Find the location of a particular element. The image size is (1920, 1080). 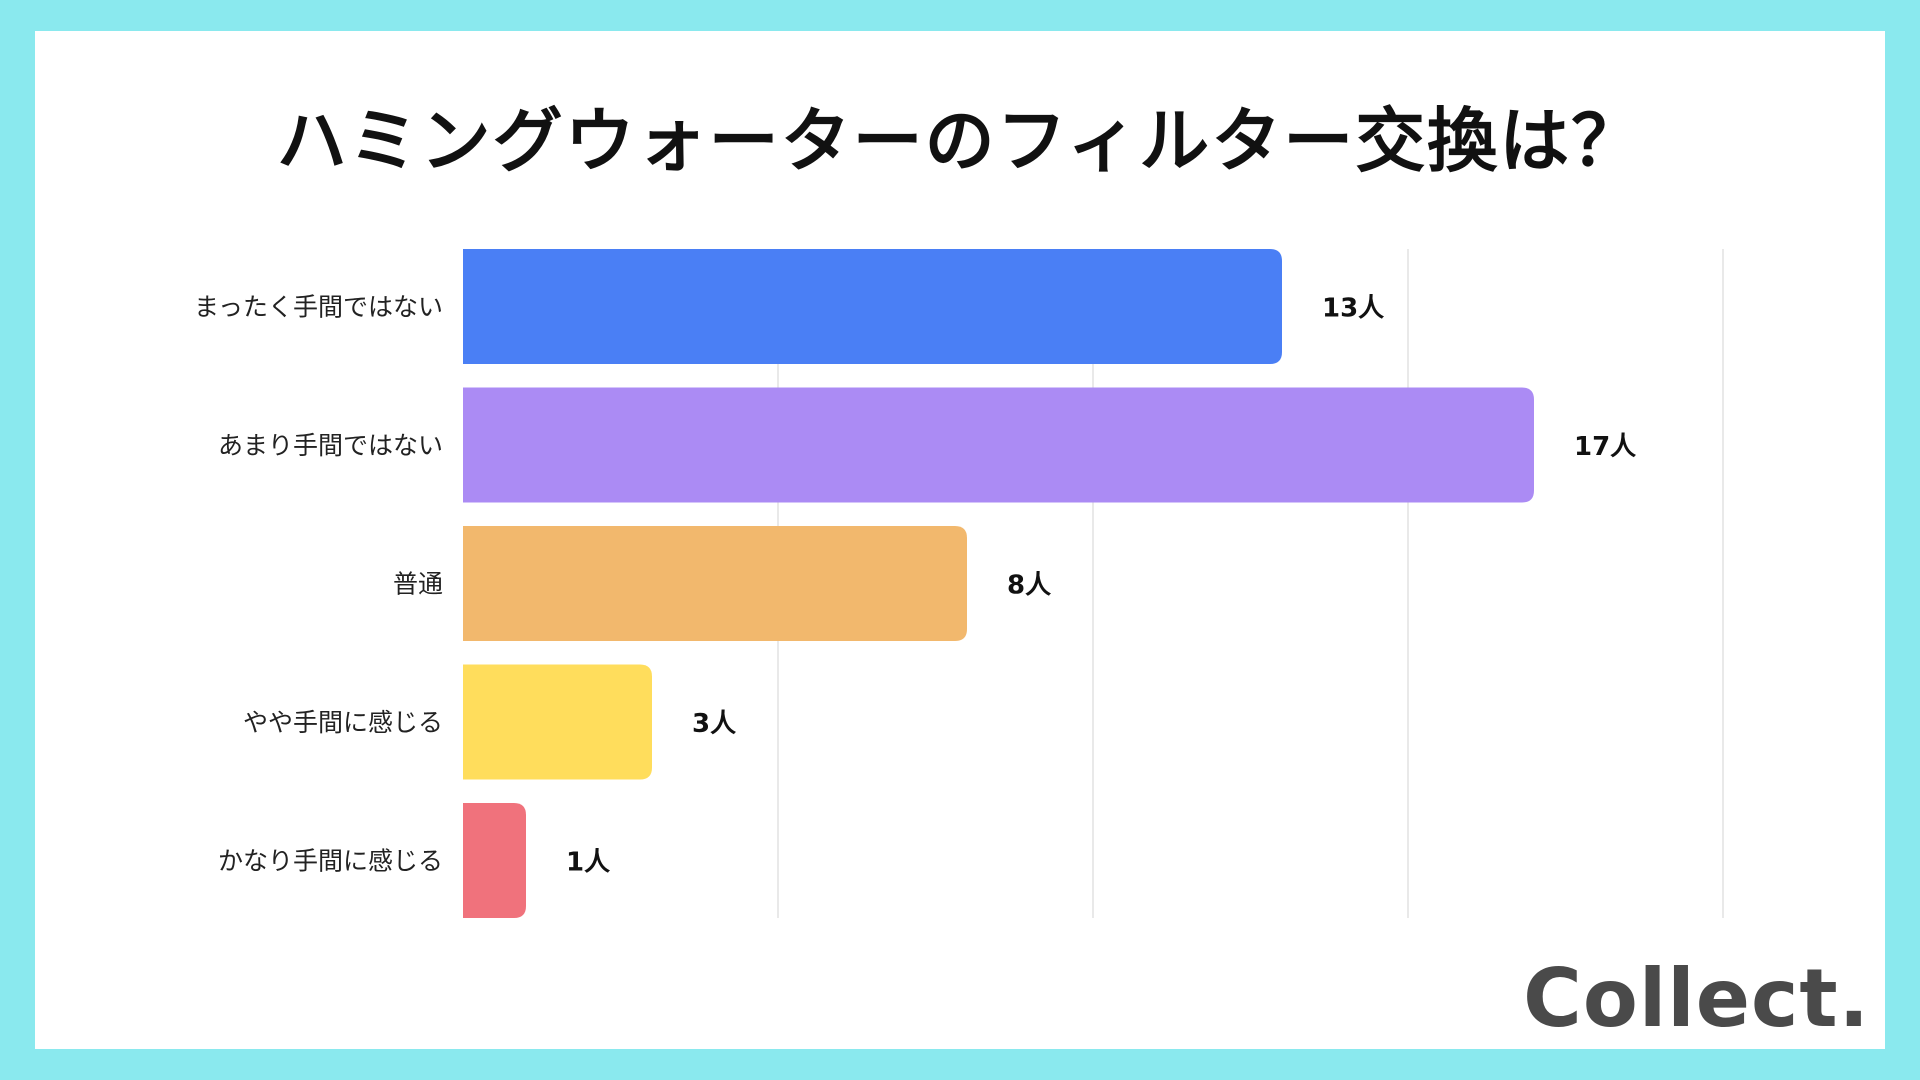

category-label: 普通 is located at coordinates (418, 584).